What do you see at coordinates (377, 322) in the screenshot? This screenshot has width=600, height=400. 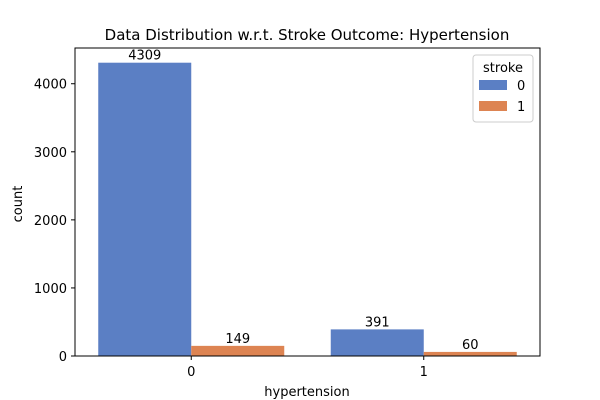 I see `data-label-1-0: 391` at bounding box center [377, 322].